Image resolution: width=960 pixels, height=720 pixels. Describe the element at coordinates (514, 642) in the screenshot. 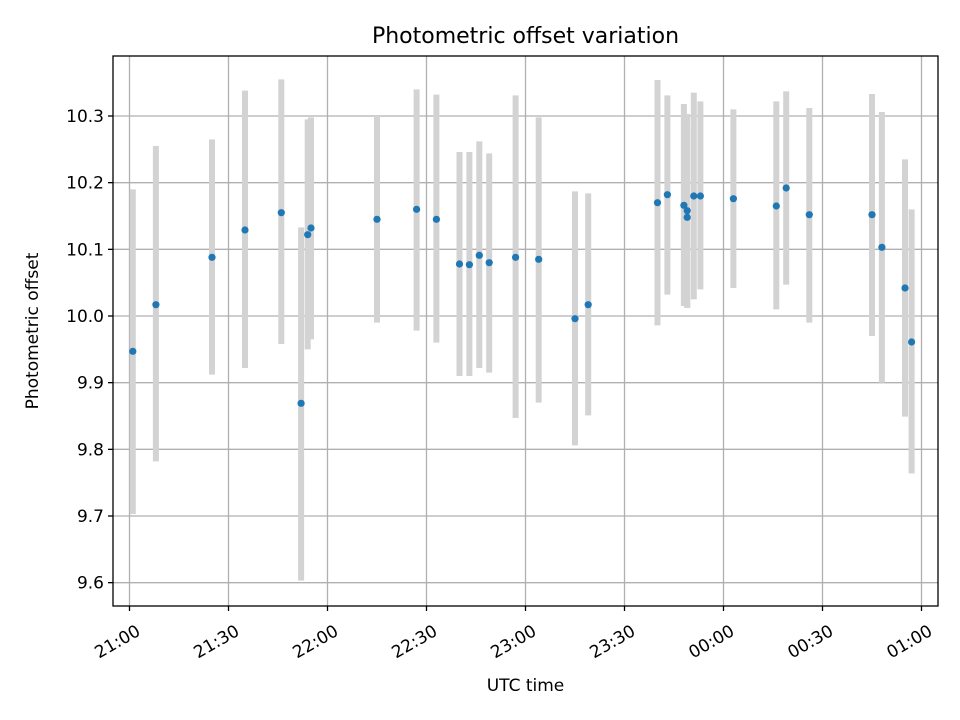

I see `x-tick-label: 23:00` at that location.